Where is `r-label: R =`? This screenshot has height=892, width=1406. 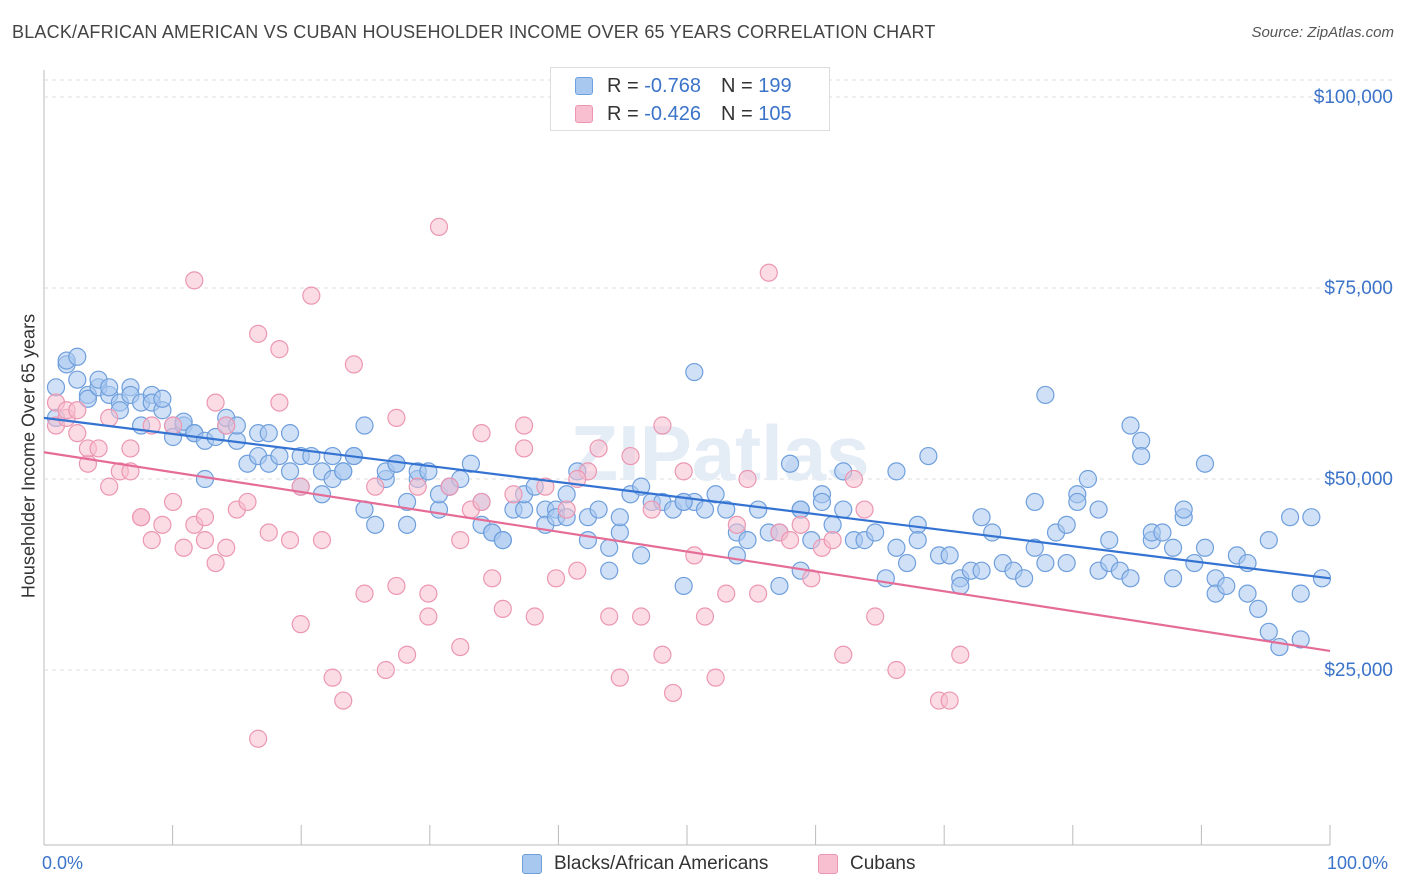
r-label: R = is located at coordinates (623, 85).